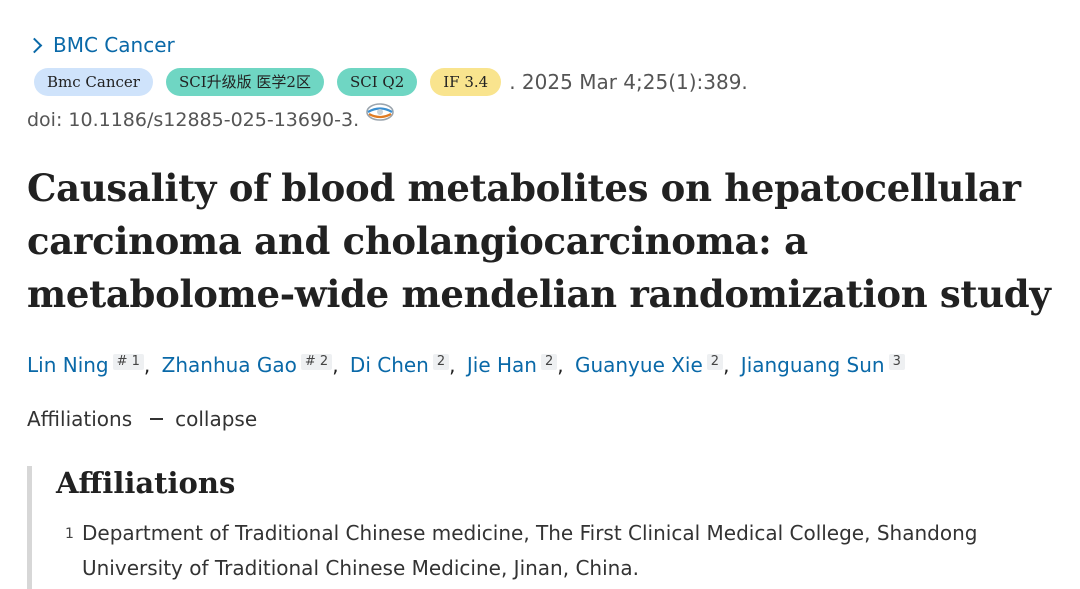 This screenshot has height=589, width=1080. What do you see at coordinates (69, 534) in the screenshot?
I see `affiliation-number: 1` at bounding box center [69, 534].